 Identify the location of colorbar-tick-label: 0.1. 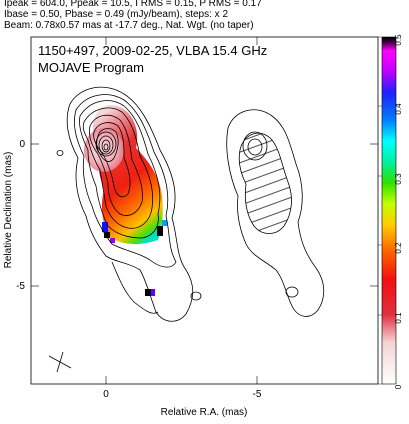
(398, 318).